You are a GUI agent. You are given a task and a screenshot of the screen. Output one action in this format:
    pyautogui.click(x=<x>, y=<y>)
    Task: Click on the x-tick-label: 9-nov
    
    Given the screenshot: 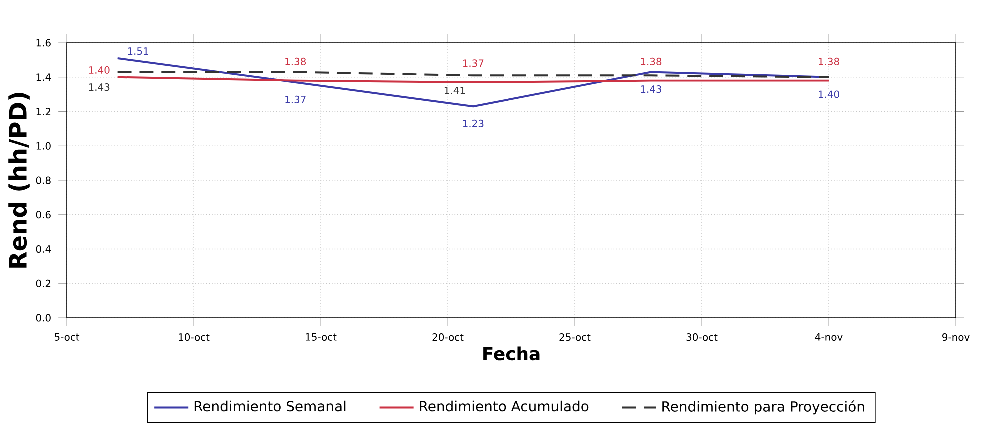 What is the action you would take?
    pyautogui.click(x=956, y=338)
    